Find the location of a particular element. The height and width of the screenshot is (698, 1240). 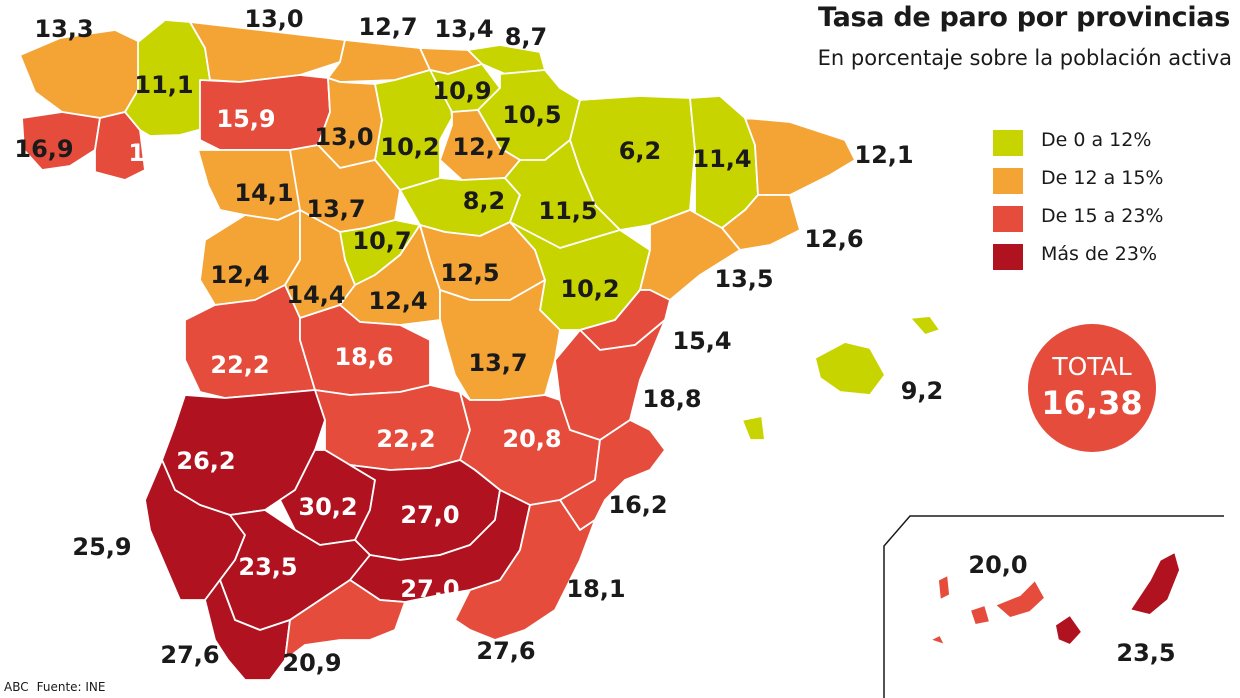

province-value-label: 16,2 is located at coordinates (637, 505).